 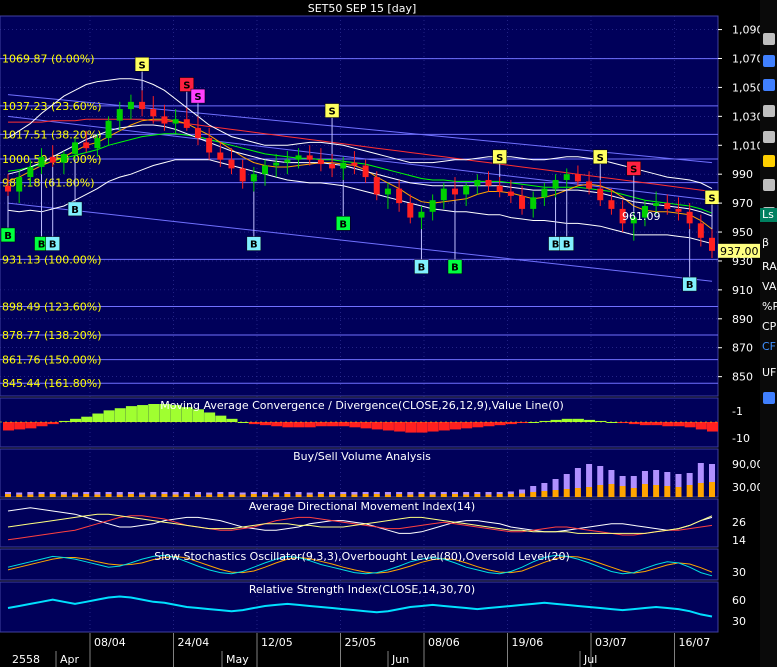 What do you see at coordinates (748, 487) in the screenshot?
I see `volume-tick: 30,00` at bounding box center [748, 487].